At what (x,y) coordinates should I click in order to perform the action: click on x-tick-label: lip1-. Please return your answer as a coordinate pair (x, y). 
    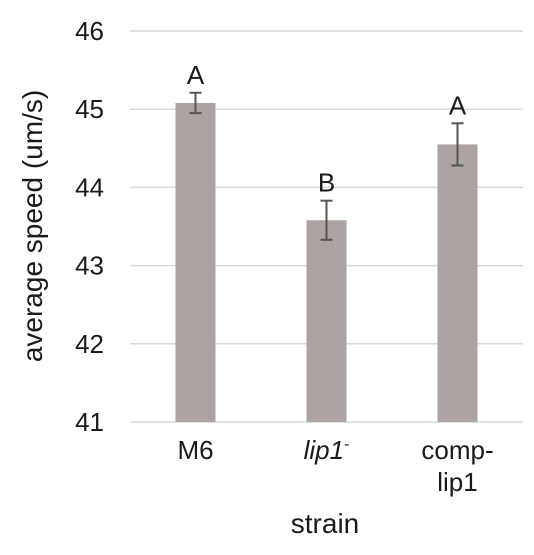
    Looking at the image, I should click on (327, 450).